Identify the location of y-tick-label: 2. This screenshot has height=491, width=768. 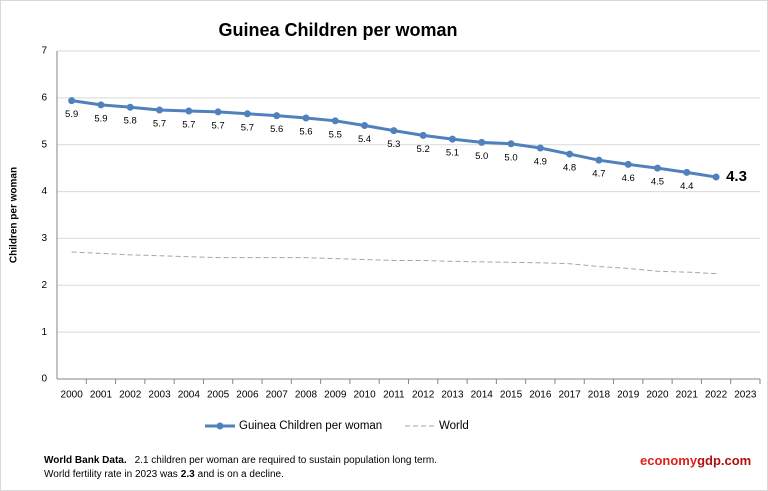
(44, 285).